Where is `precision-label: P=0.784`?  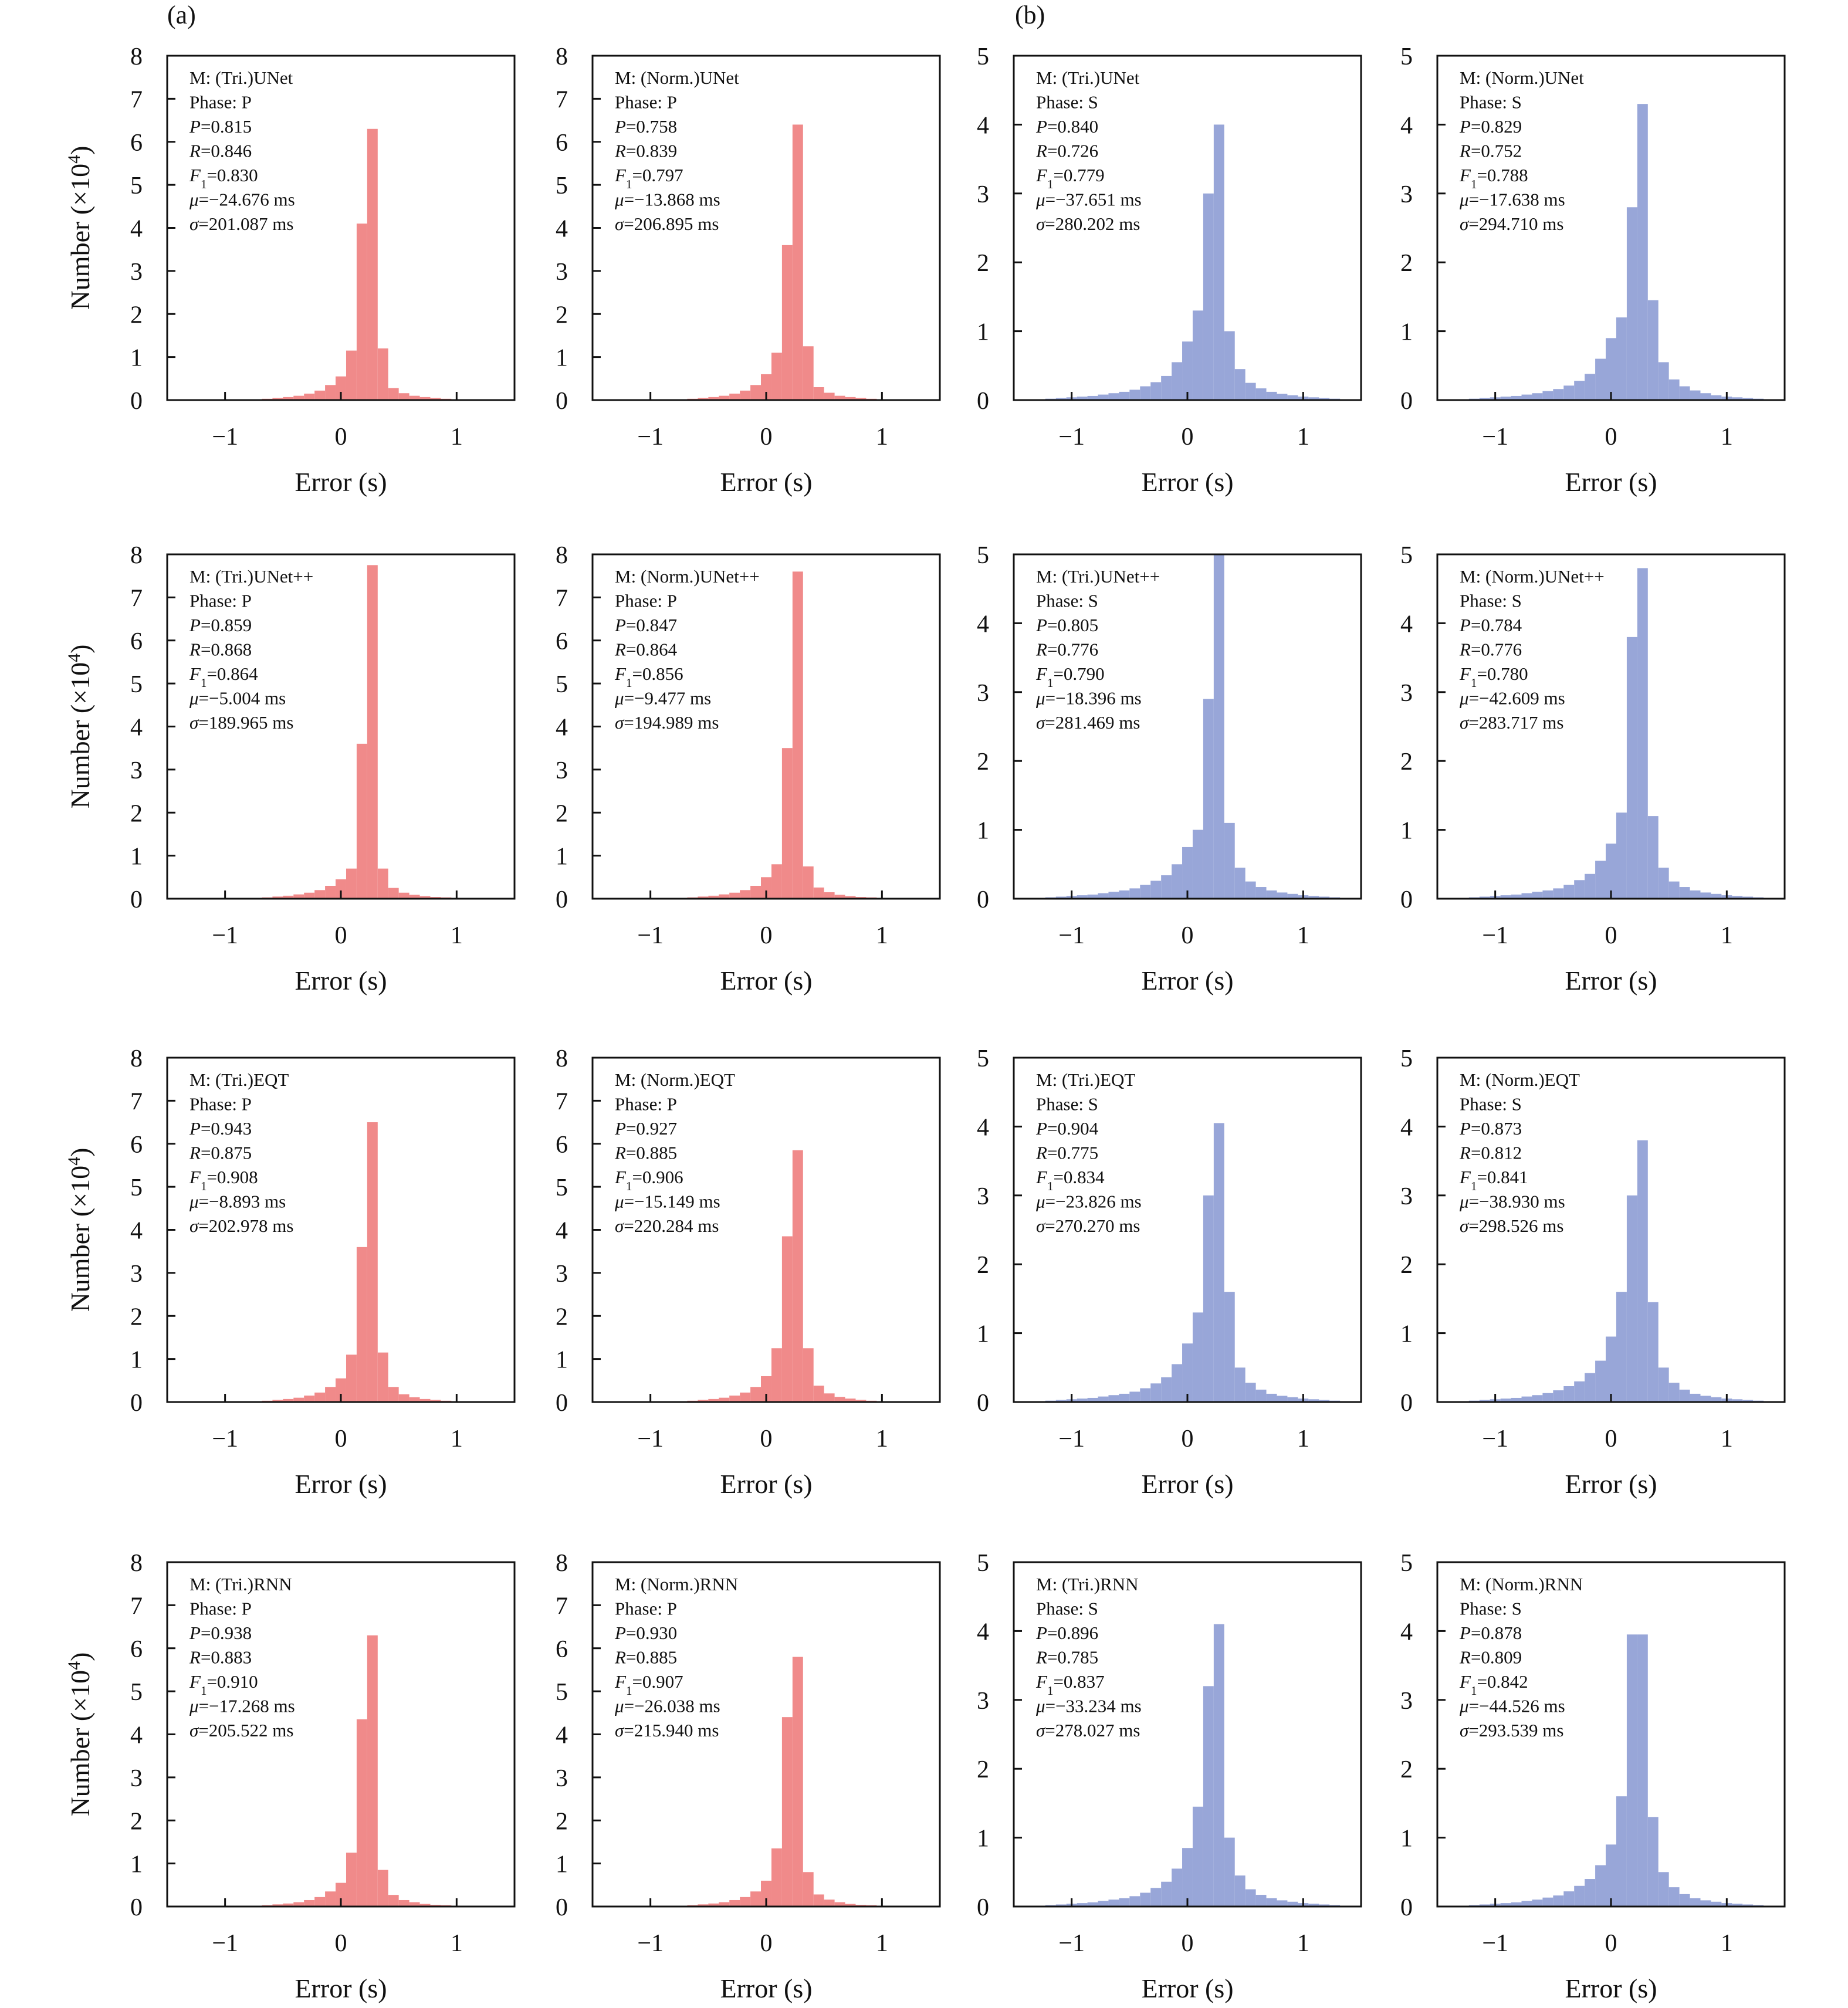
precision-label: P=0.784 is located at coordinates (1490, 625).